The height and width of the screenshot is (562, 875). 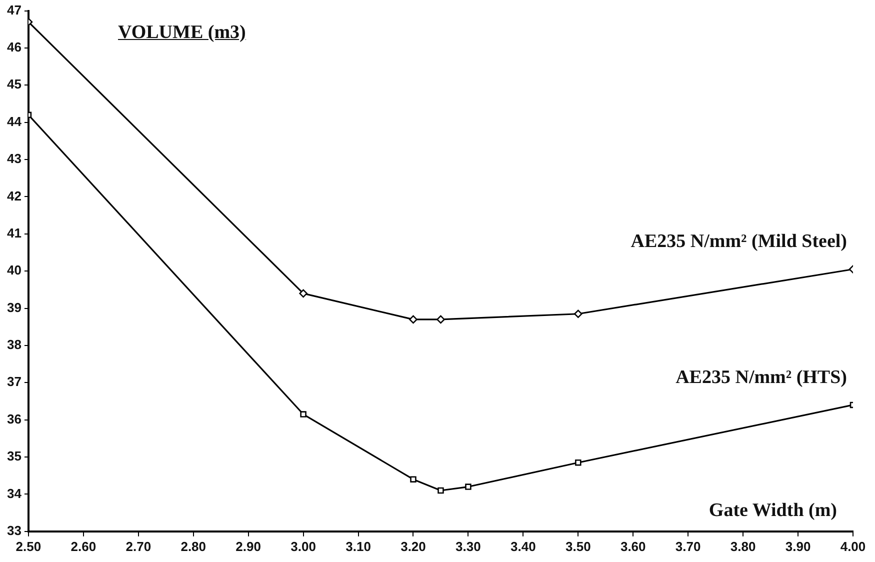 What do you see at coordinates (193, 546) in the screenshot?
I see `x-tick-label: 2.80` at bounding box center [193, 546].